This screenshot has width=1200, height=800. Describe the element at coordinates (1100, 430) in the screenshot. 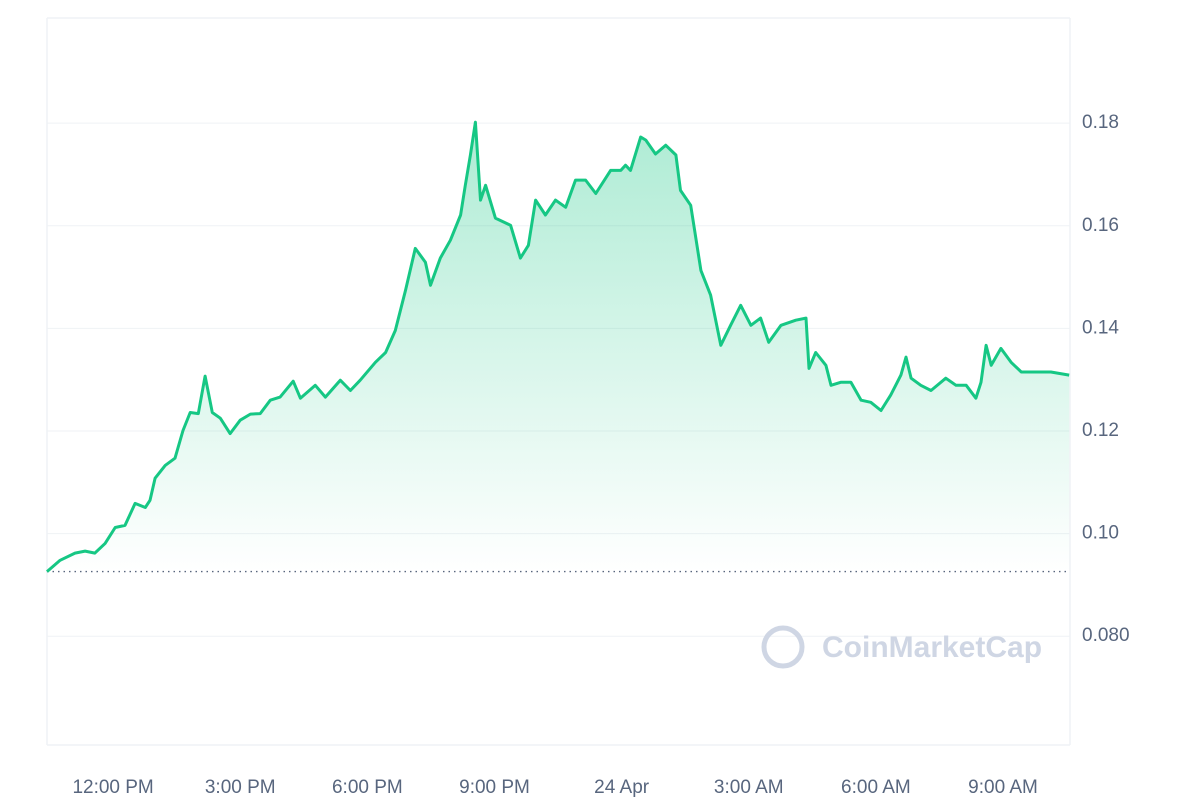

I see `y-tick-label: 0.12` at that location.